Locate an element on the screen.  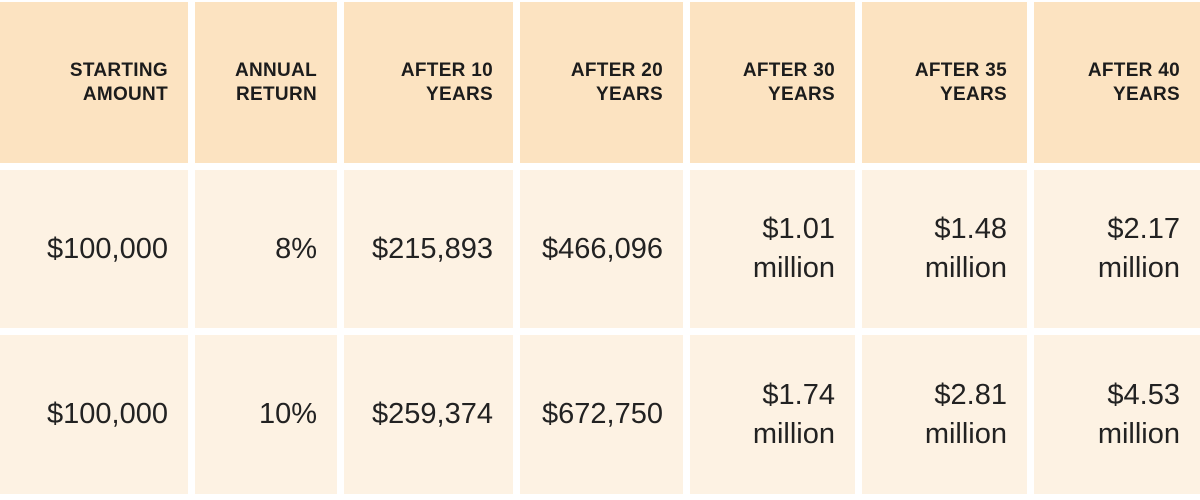
table-cell-r1-after-35-years: $1.48 million is located at coordinates (944, 249).